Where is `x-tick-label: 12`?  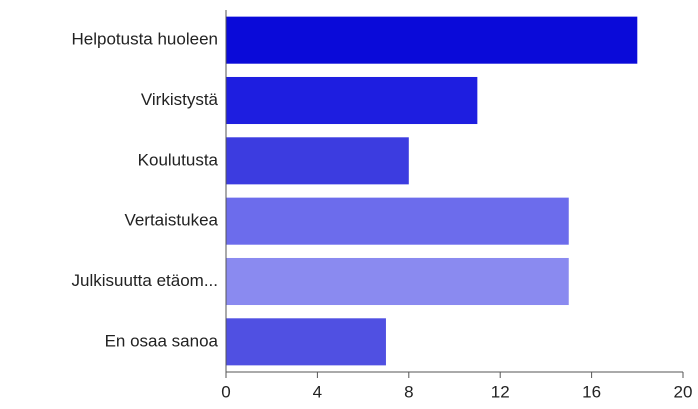 x-tick-label: 12 is located at coordinates (500, 391).